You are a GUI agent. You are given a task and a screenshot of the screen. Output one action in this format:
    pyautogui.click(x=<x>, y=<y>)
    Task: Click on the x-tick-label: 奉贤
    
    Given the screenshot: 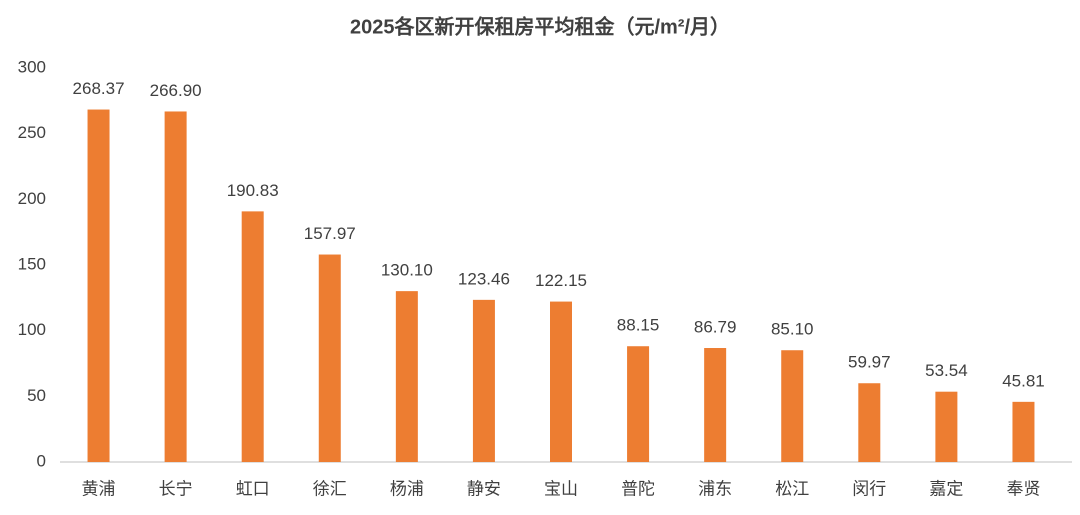 What is the action you would take?
    pyautogui.click(x=1023, y=488)
    